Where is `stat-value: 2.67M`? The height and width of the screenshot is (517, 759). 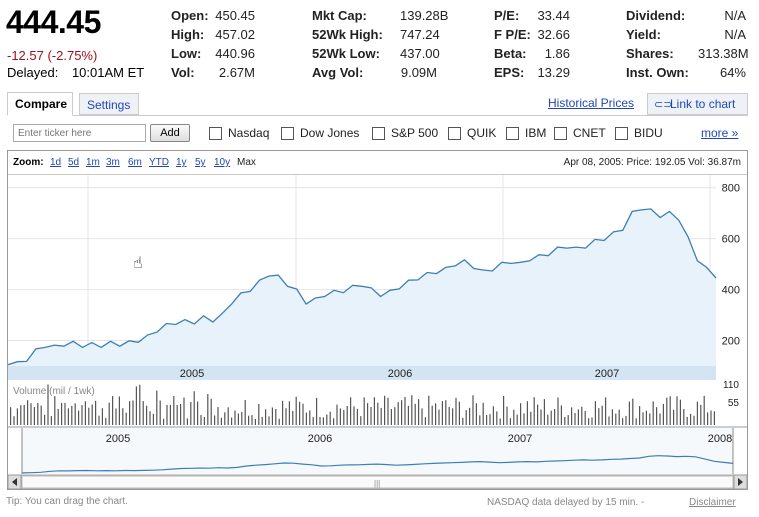
stat-value: 2.67M is located at coordinates (236, 72).